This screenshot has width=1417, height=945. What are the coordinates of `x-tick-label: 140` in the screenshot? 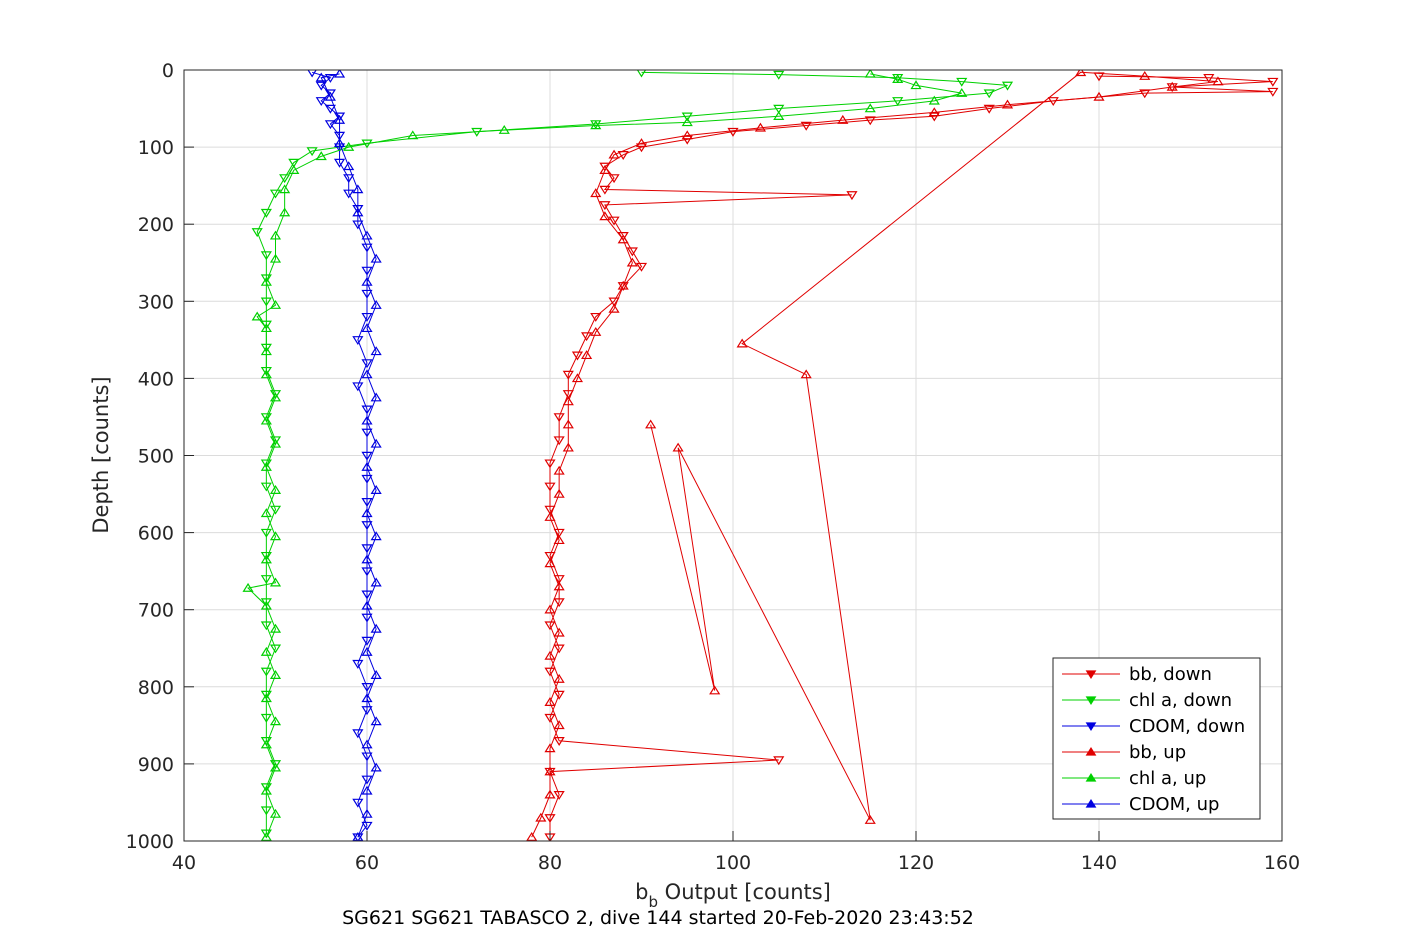 It's located at (1099, 863).